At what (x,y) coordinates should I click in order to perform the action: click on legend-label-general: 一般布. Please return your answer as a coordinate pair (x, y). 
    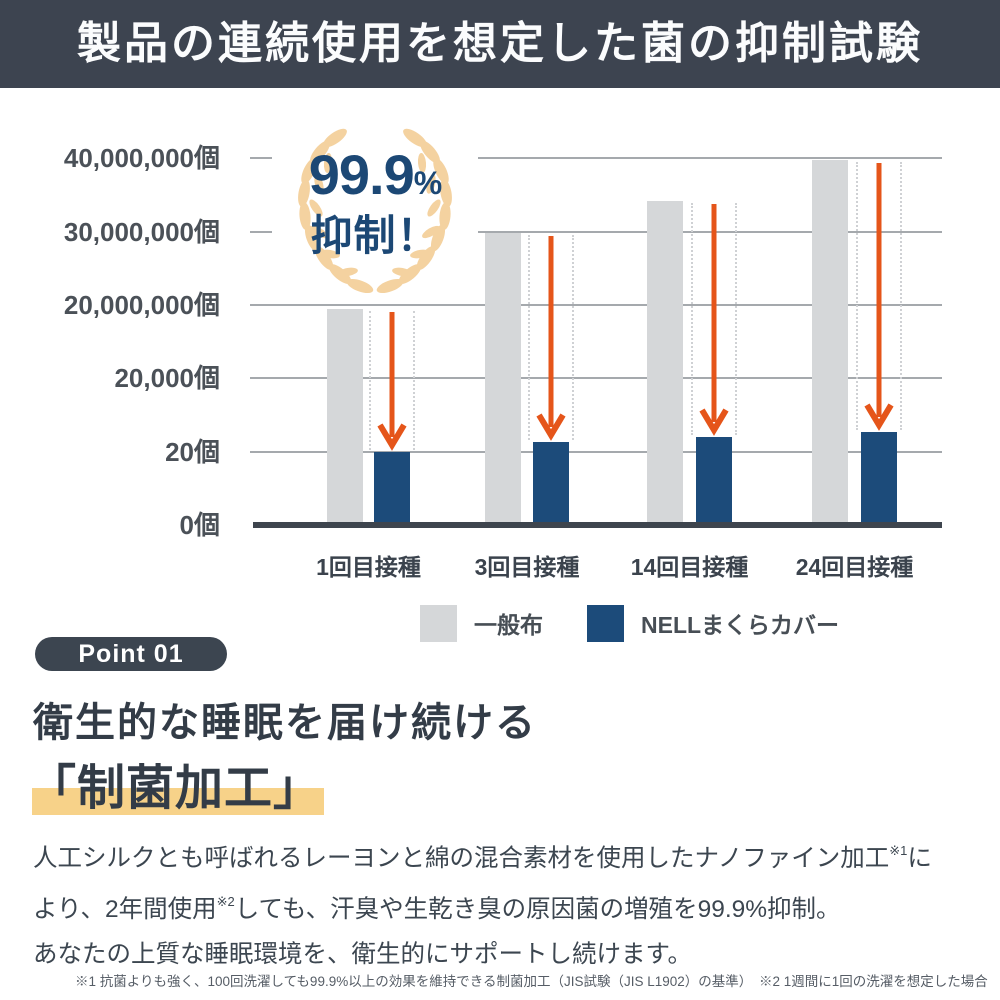
    Looking at the image, I should click on (508, 625).